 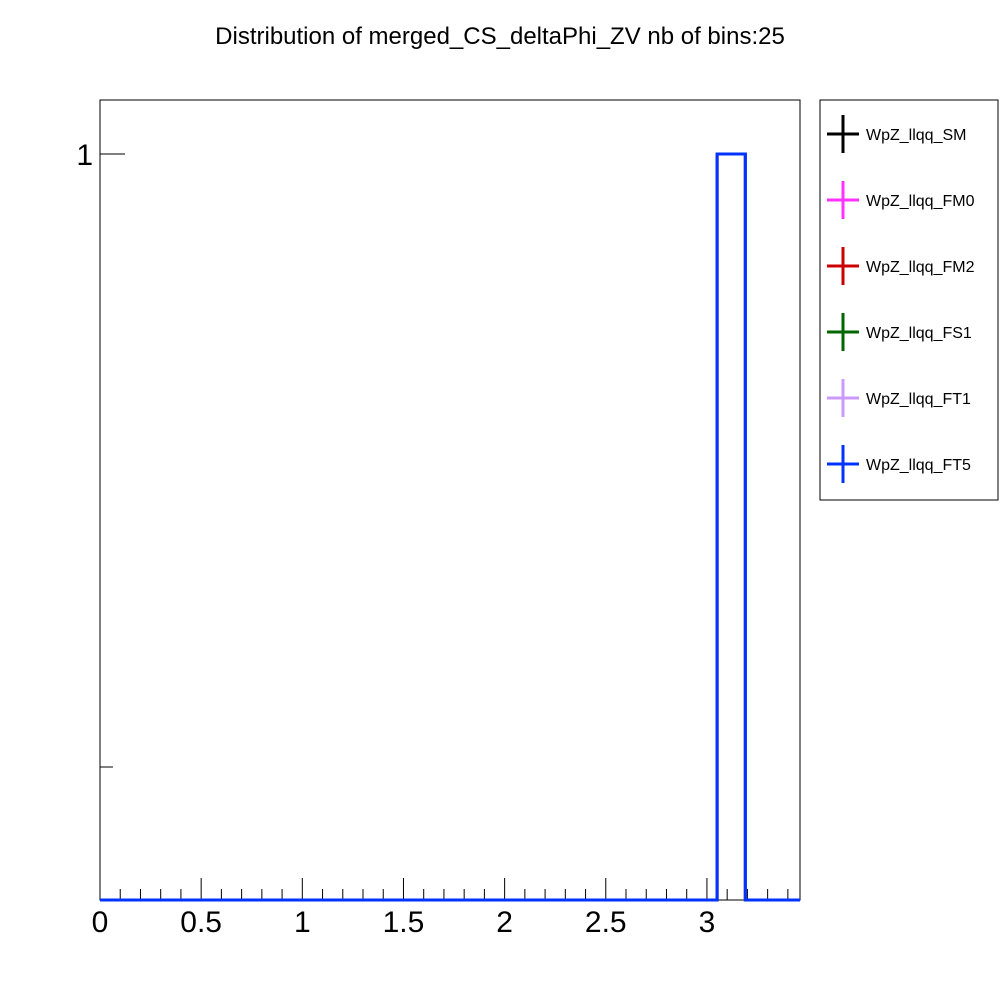 What do you see at coordinates (920, 267) in the screenshot?
I see `legend-label: WpZ_llqq_FM2` at bounding box center [920, 267].